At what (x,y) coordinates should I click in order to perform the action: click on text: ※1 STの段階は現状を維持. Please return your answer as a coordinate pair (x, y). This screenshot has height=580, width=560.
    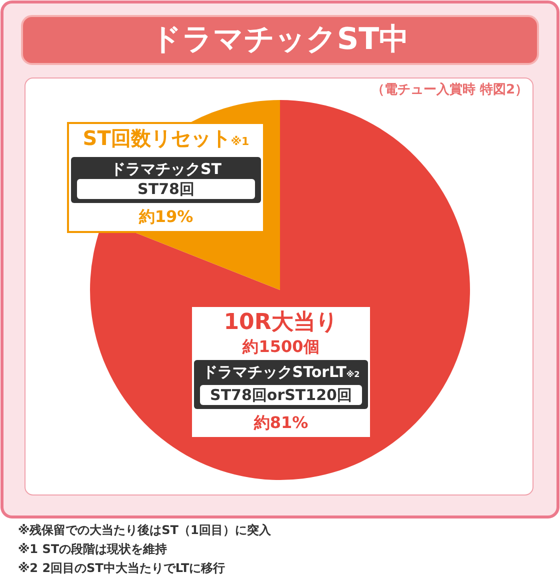
    Looking at the image, I should click on (93, 549).